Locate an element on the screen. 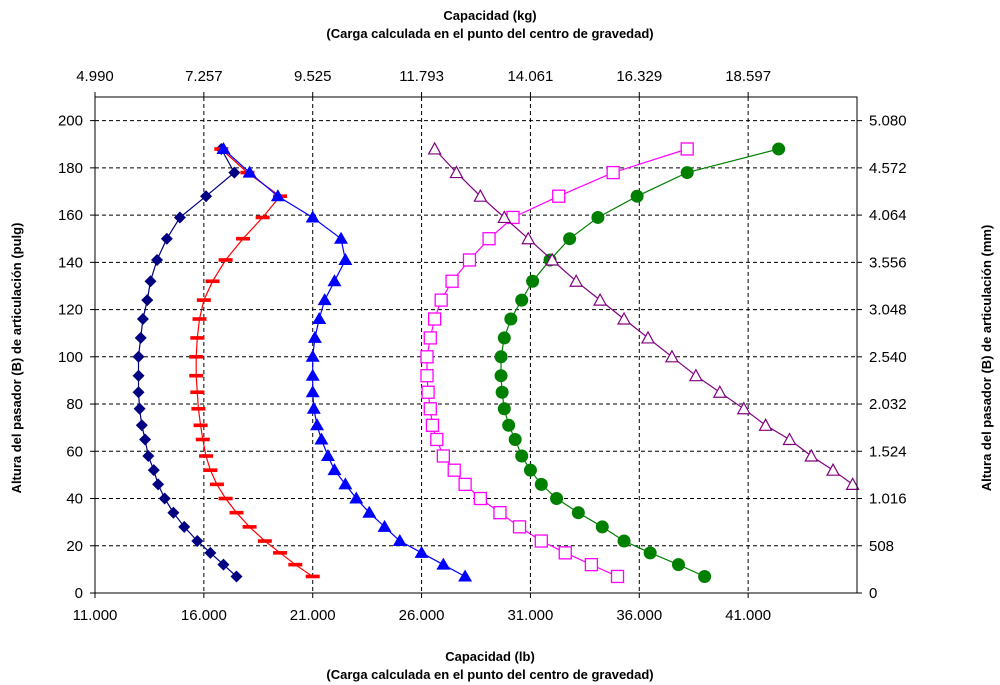 The height and width of the screenshot is (685, 1000). left-tick-label: 120 is located at coordinates (70, 310).